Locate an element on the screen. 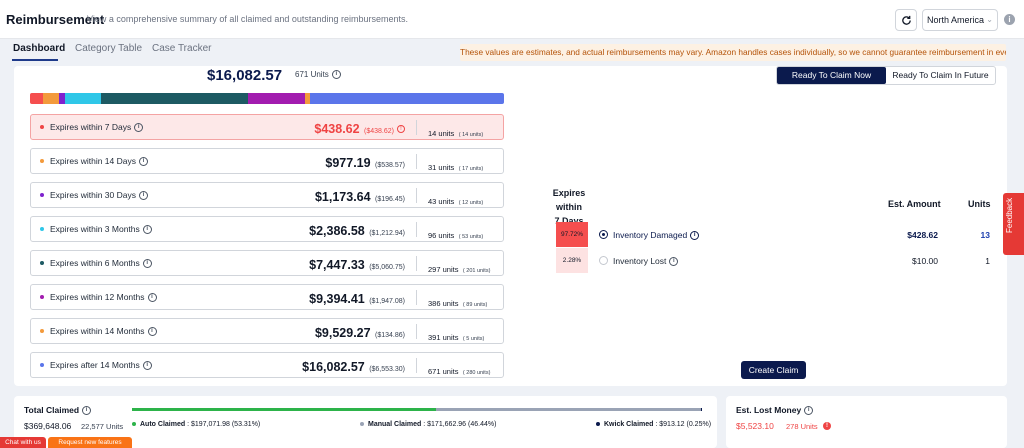 The image size is (1024, 448). total-claimed-title: Total Claimed i is located at coordinates (58, 410).